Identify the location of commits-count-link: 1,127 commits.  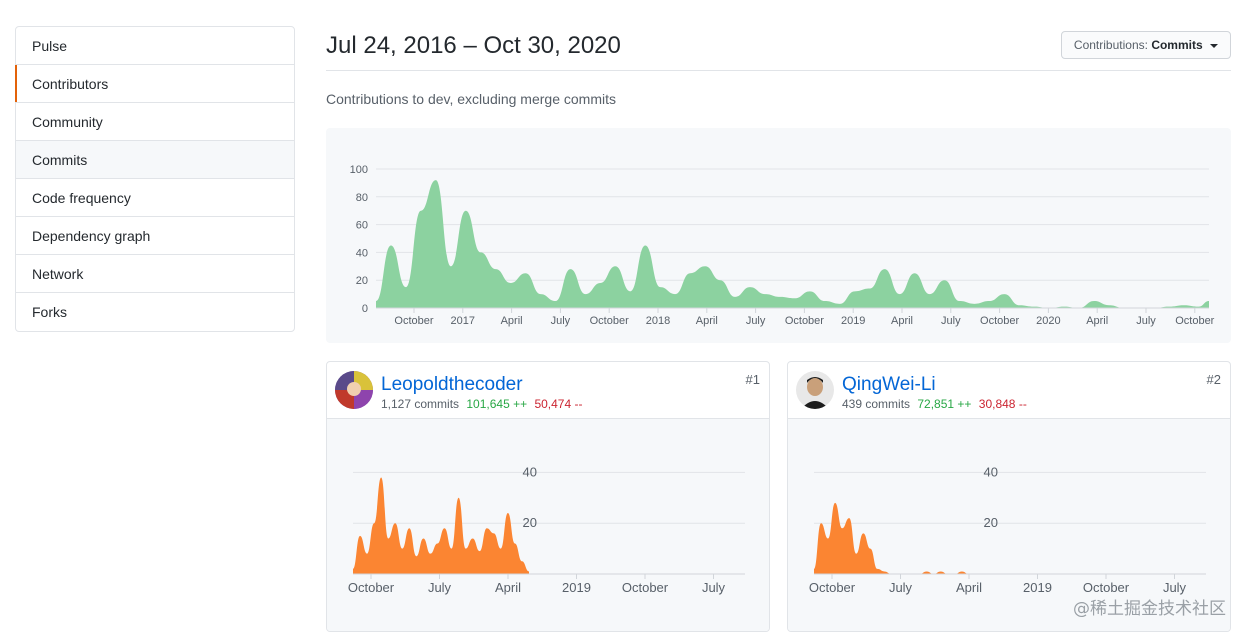
(420, 404).